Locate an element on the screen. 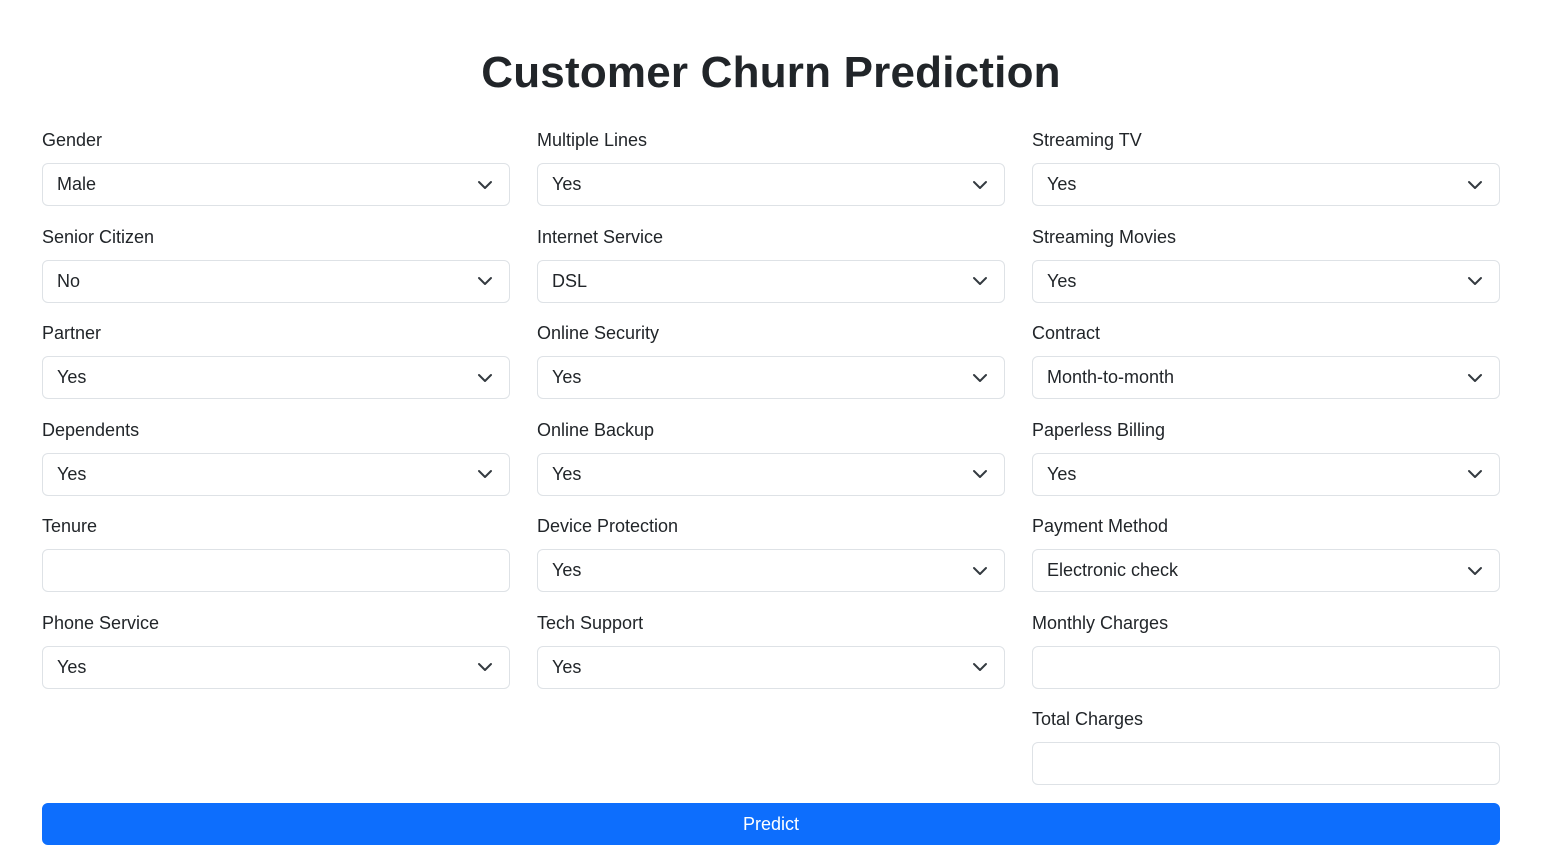  total-charges-input is located at coordinates (1266, 763).